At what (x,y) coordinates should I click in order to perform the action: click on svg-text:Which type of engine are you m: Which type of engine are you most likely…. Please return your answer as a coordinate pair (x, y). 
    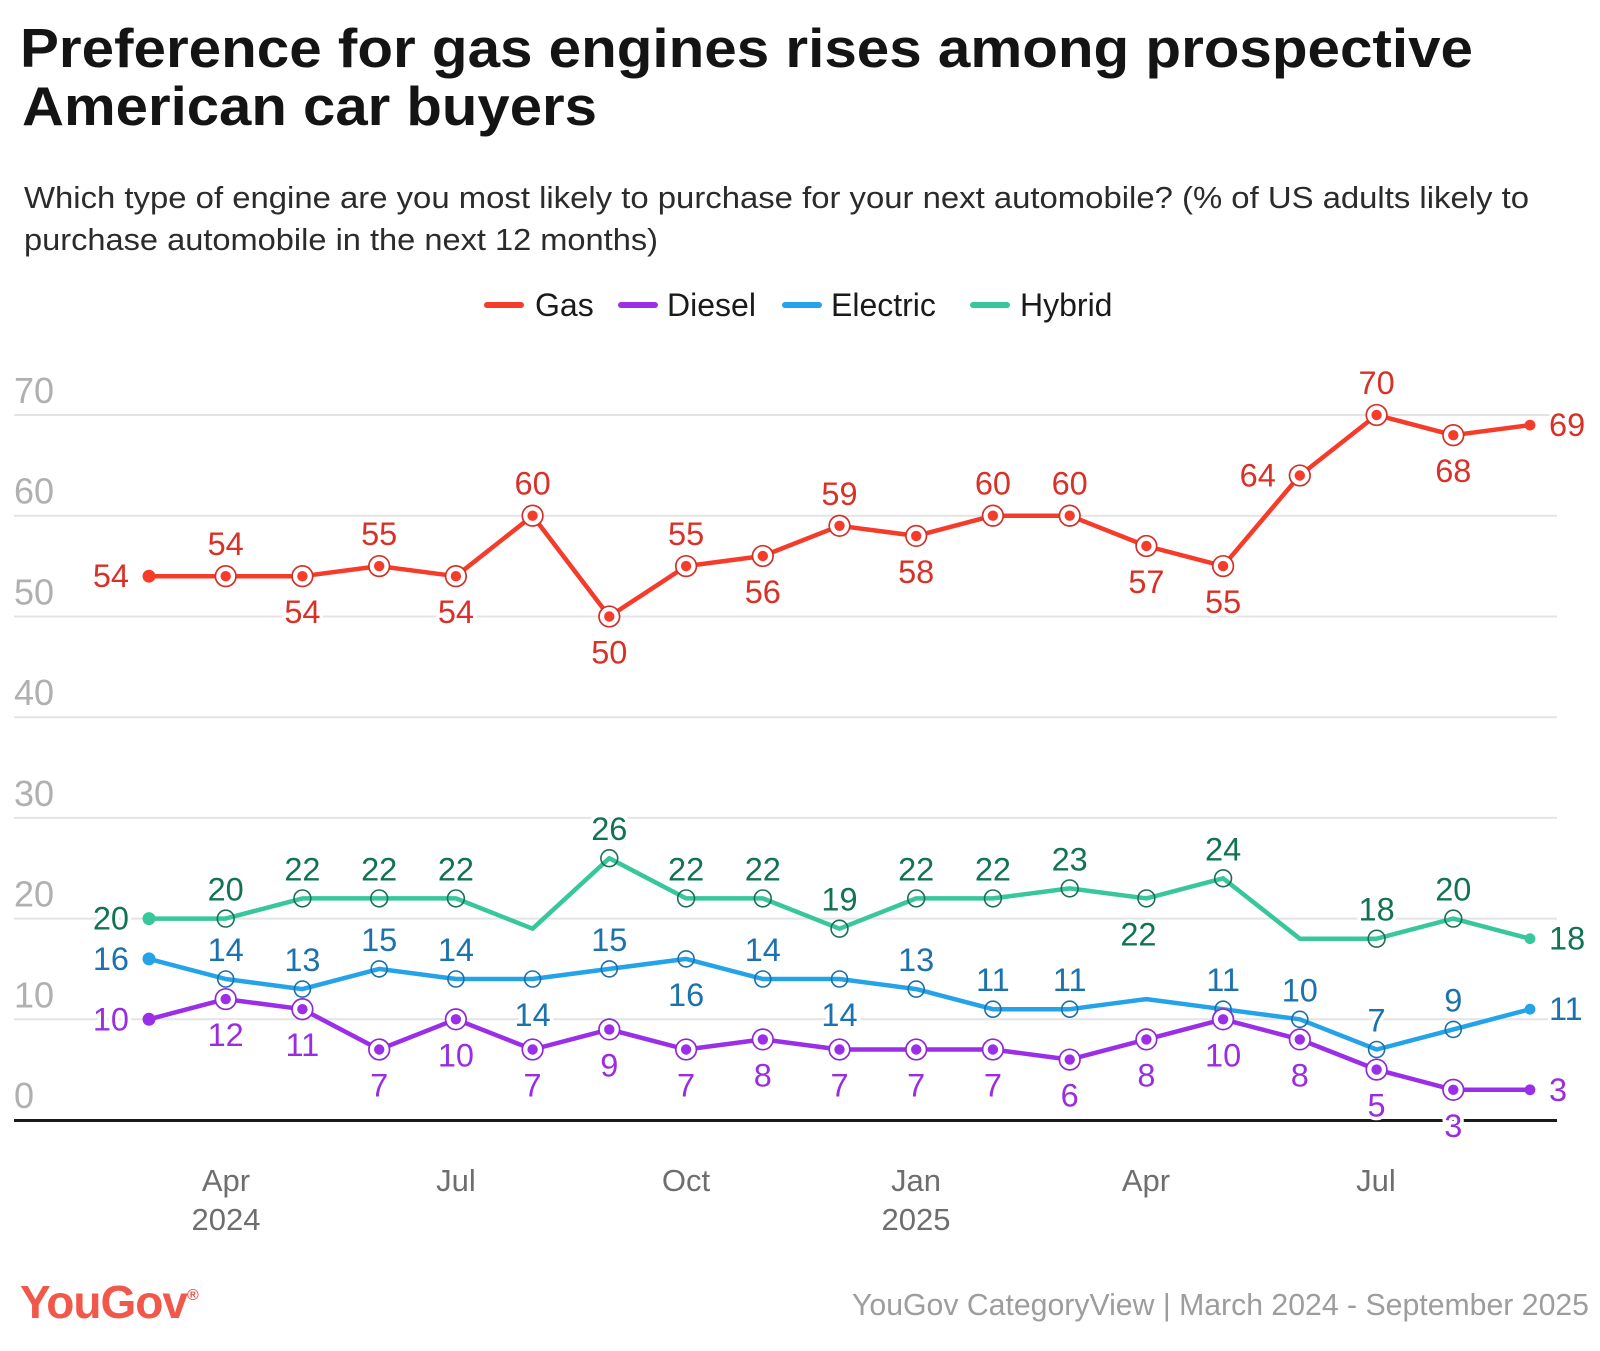
    Looking at the image, I should click on (776, 197).